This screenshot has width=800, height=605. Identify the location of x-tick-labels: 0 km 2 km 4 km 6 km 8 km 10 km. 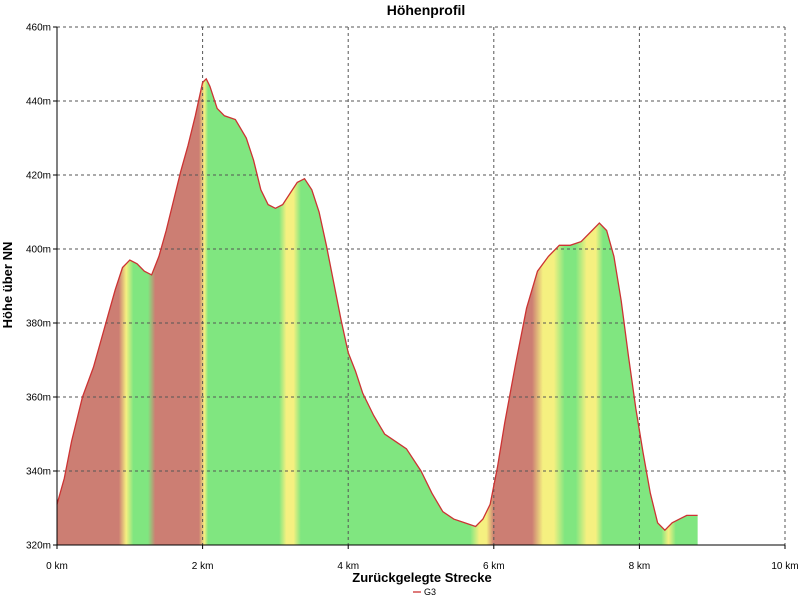
(422, 566).